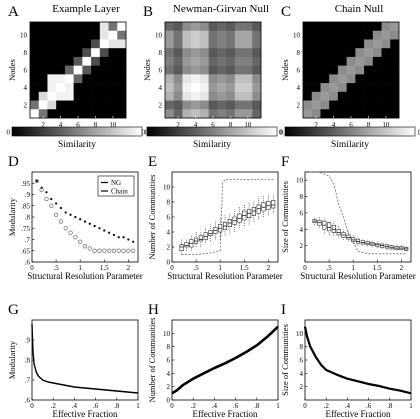 The height and width of the screenshot is (419, 420). What do you see at coordinates (13, 162) in the screenshot?
I see `panel-letter: D` at bounding box center [13, 162].